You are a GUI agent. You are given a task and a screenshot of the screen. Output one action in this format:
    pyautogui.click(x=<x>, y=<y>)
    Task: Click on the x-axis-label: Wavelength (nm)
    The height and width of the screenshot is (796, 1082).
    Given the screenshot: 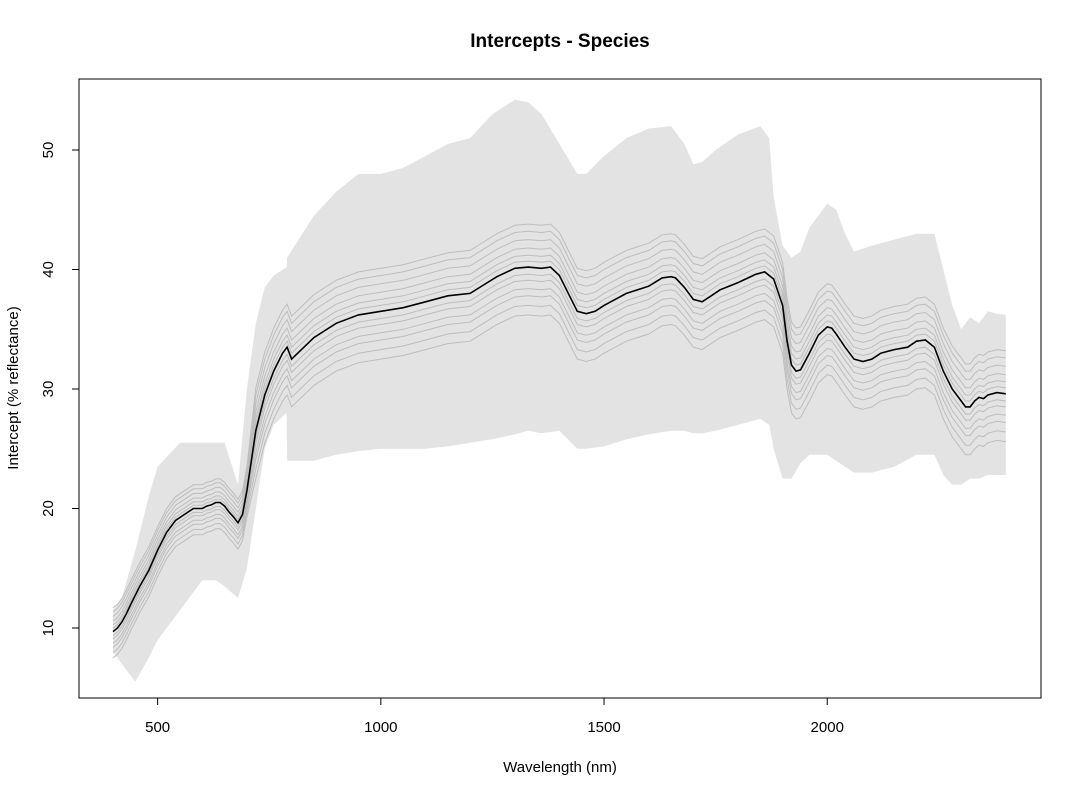 What is the action you would take?
    pyautogui.click(x=560, y=767)
    